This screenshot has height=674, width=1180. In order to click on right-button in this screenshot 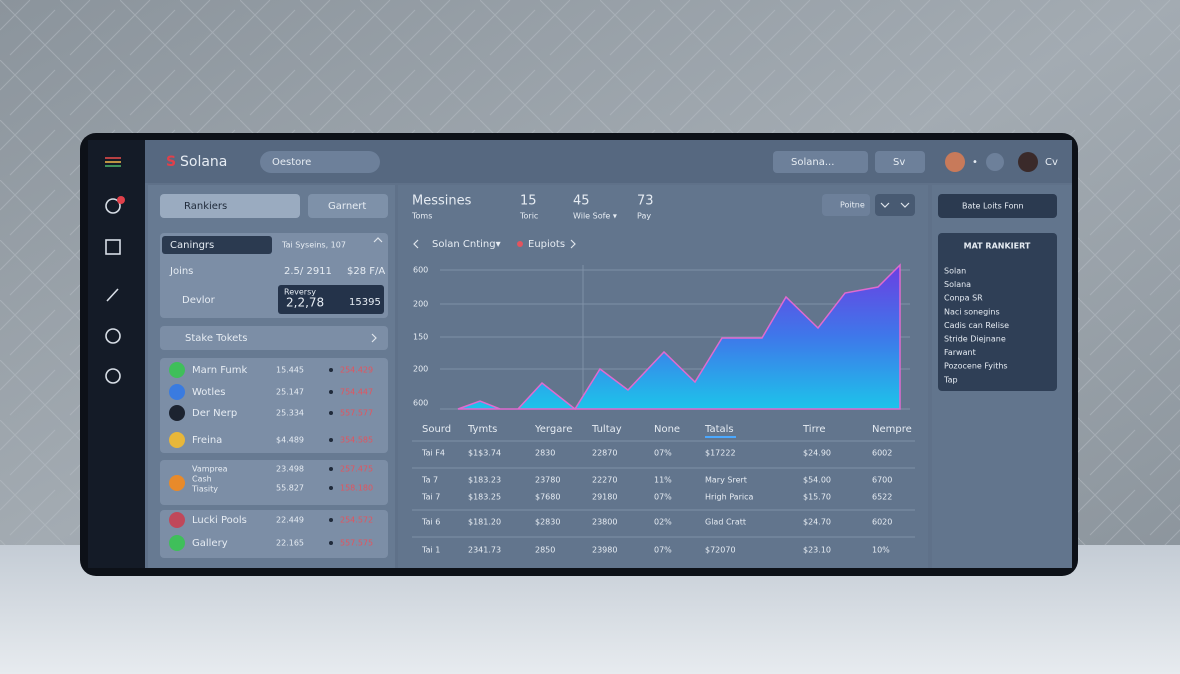, I will do `click(997, 206)`.